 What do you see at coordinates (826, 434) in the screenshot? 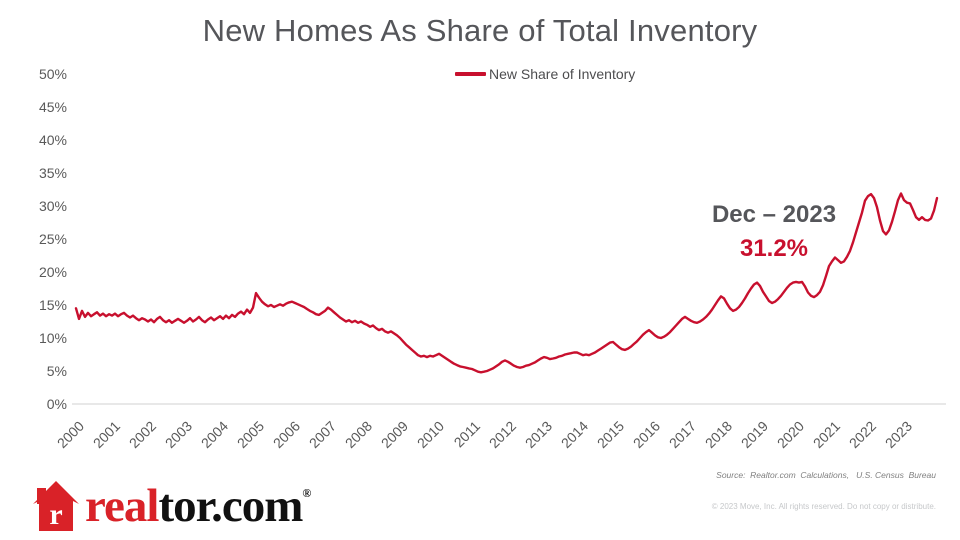
I see `x-axis-tick-label: 2021` at bounding box center [826, 434].